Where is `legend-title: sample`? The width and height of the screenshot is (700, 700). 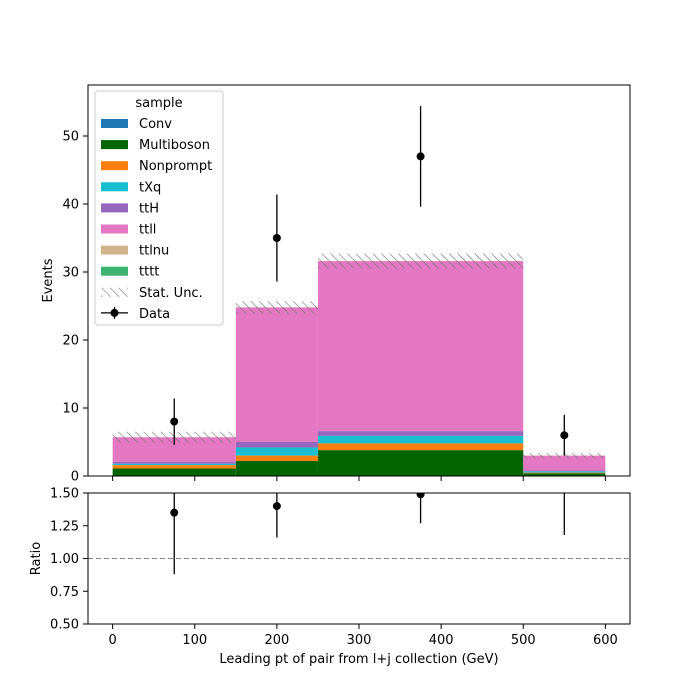
legend-title: sample is located at coordinates (158, 103).